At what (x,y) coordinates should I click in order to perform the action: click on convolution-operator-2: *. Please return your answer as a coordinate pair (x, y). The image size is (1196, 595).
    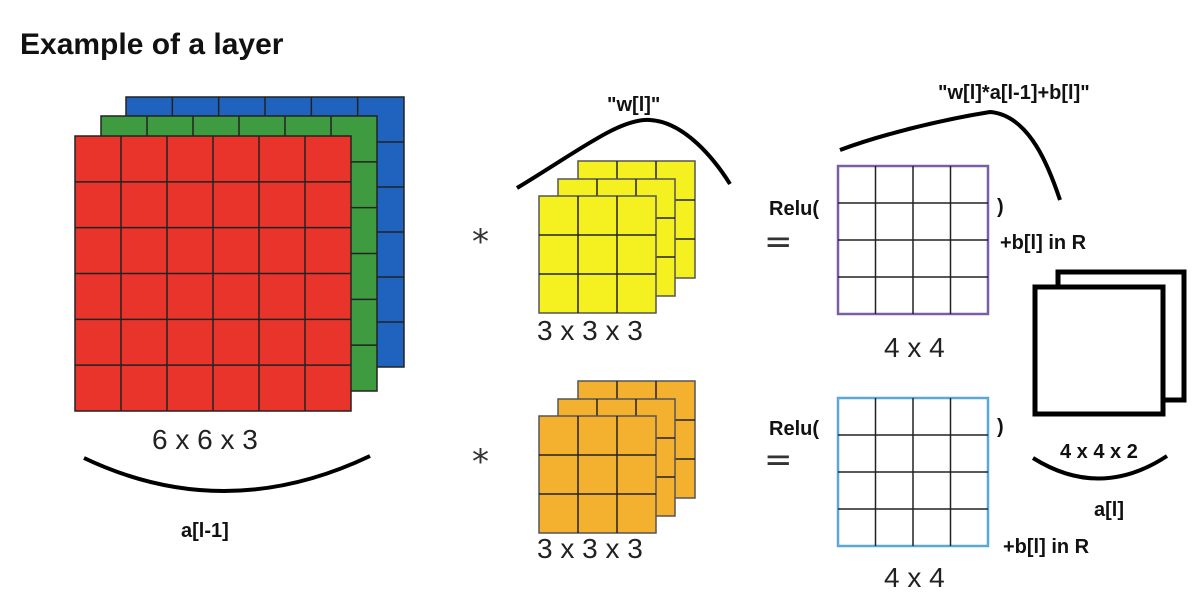
    Looking at the image, I should click on (480, 462).